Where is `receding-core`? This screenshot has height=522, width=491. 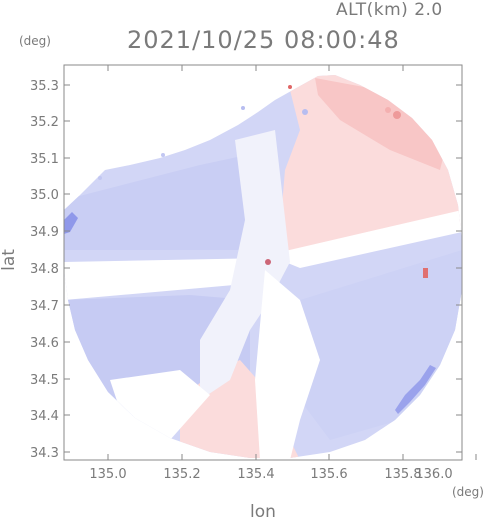 receding-core is located at coordinates (380, 124).